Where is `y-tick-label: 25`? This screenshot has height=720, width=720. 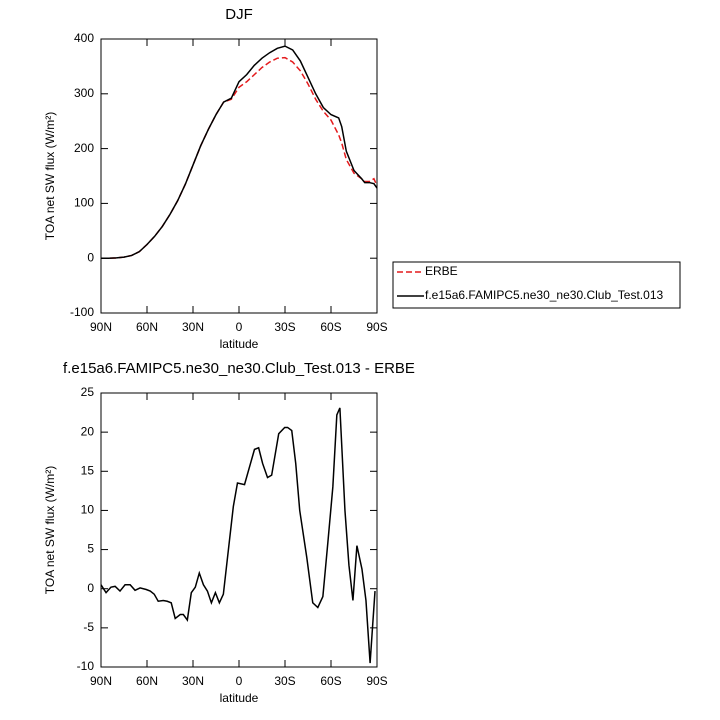
y-tick-label: 25 is located at coordinates (88, 392).